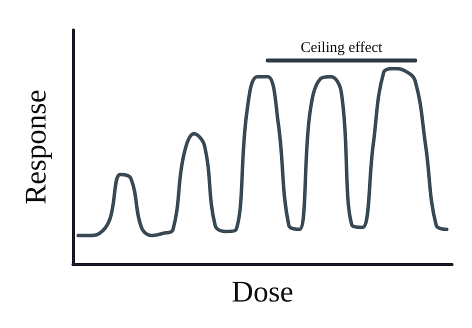 This screenshot has width=472, height=328. Describe the element at coordinates (342, 48) in the screenshot. I see `series-label: Ceiling effect` at that location.